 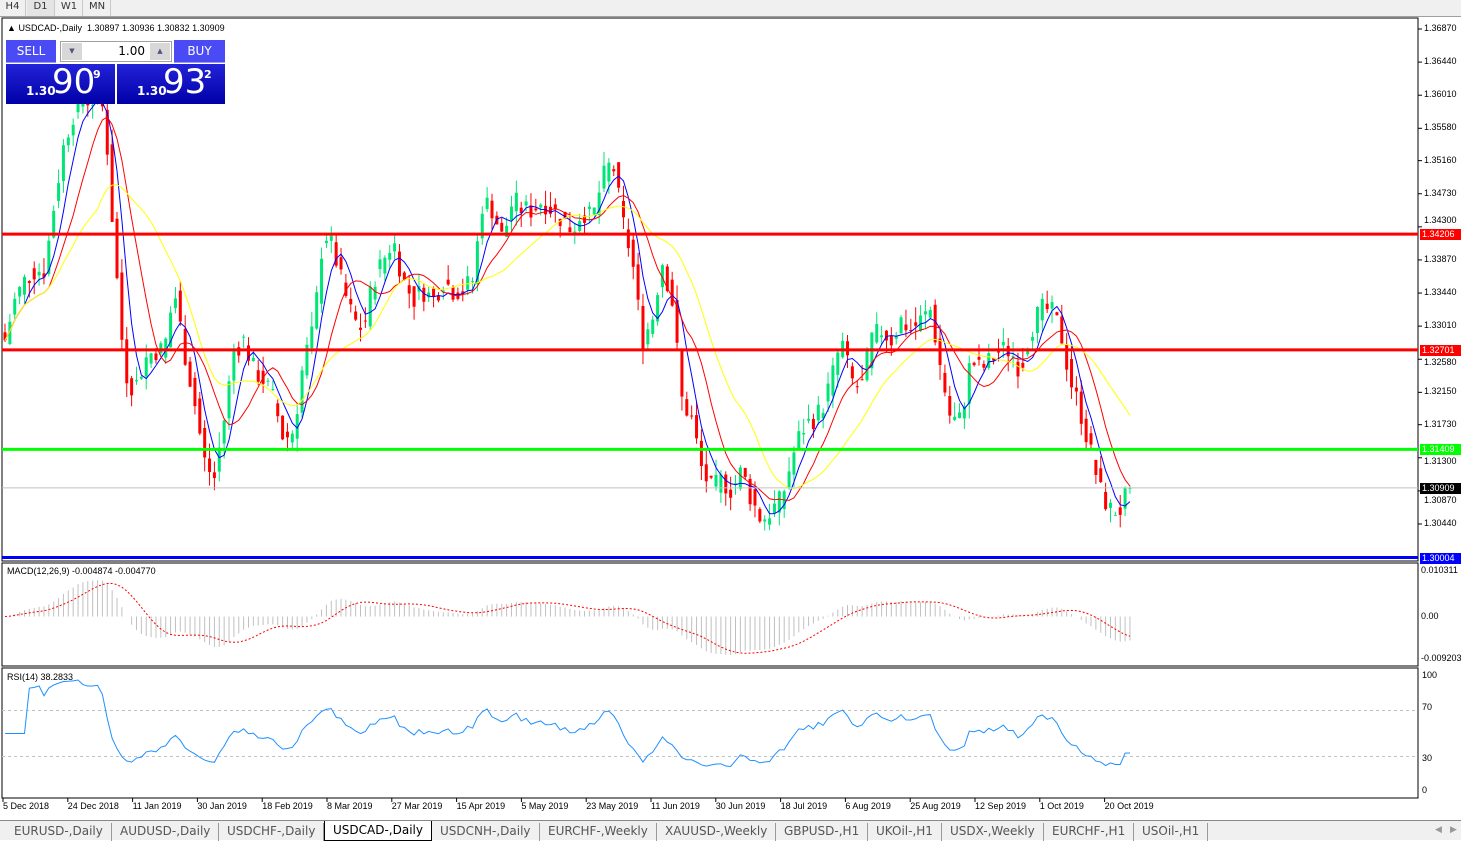 I want to click on timeframe-mn: MN, so click(x=97, y=8).